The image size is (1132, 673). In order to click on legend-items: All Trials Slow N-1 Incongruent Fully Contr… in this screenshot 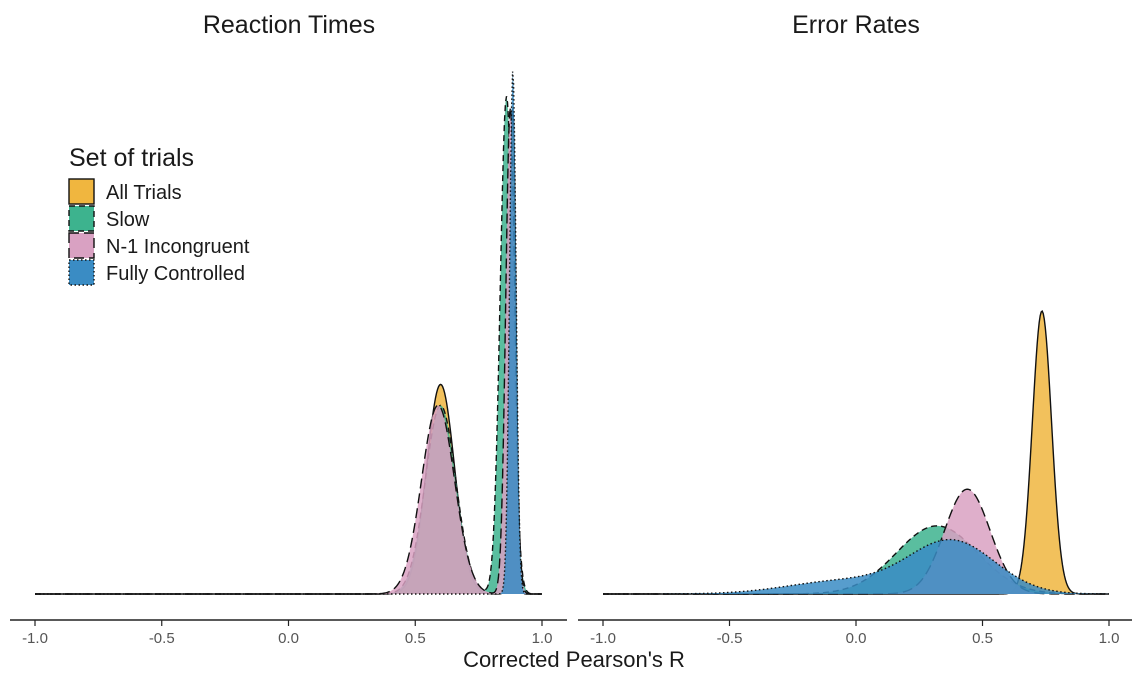, I will do `click(159, 232)`.